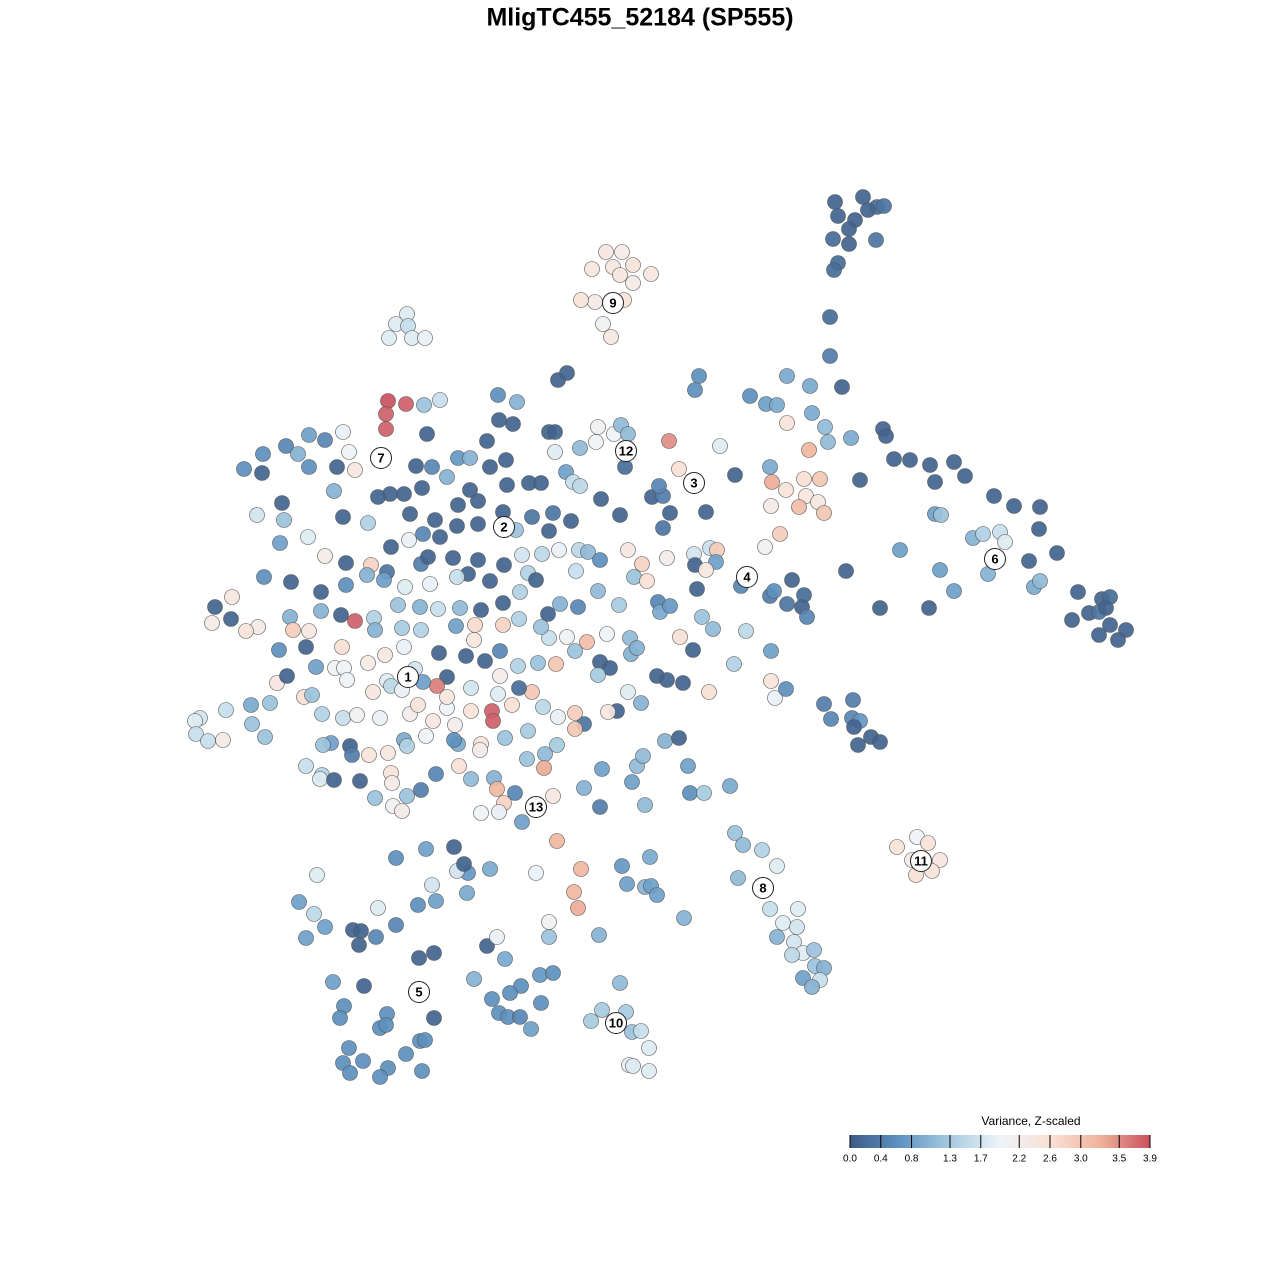 The height and width of the screenshot is (1280, 1280). Describe the element at coordinates (536, 806) in the screenshot. I see `cluster-label: 13` at that location.